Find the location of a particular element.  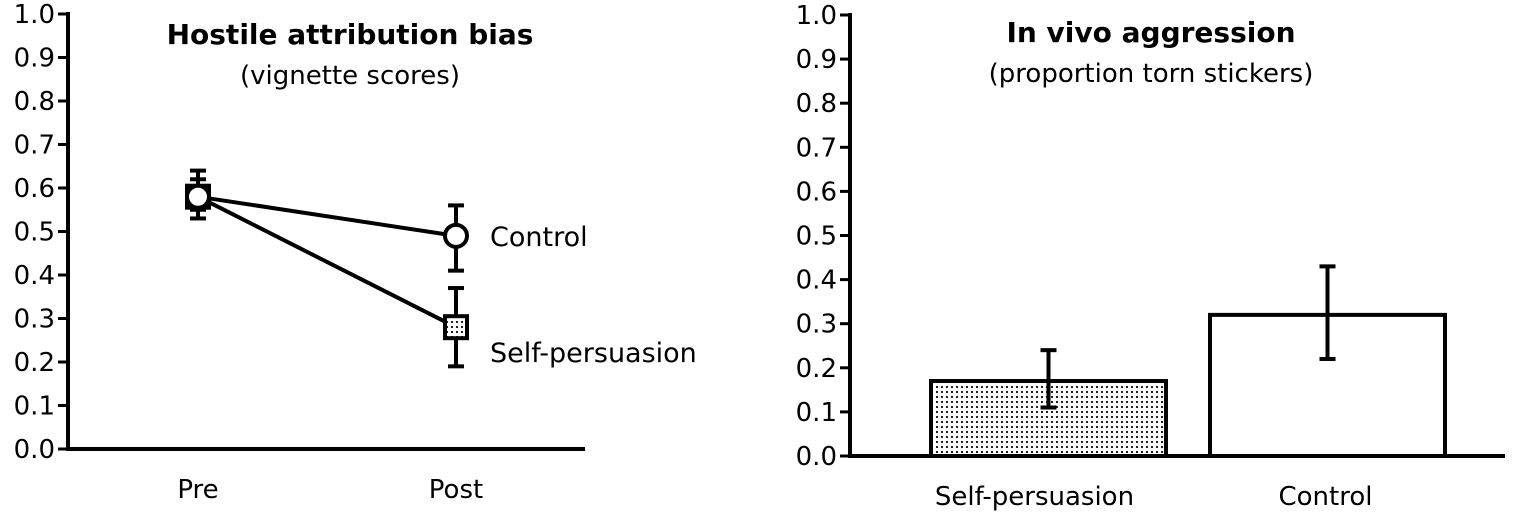

series-label: Self-persuasion is located at coordinates (593, 353).